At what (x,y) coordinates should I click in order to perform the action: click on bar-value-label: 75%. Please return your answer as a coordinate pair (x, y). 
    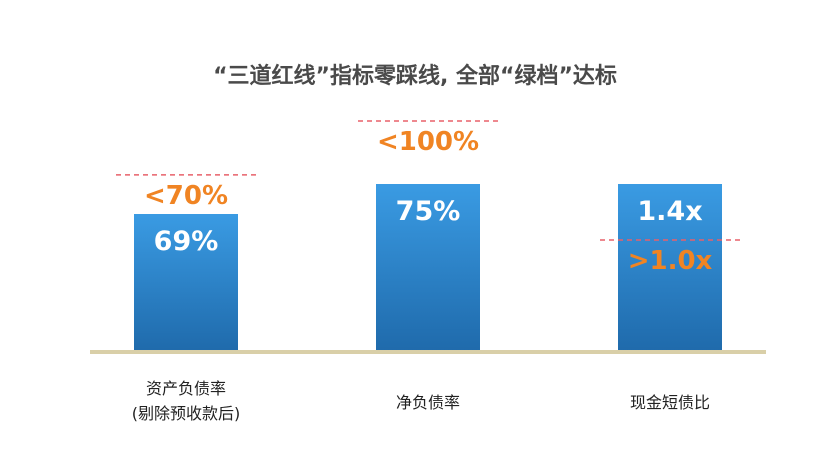
    Looking at the image, I should click on (428, 211).